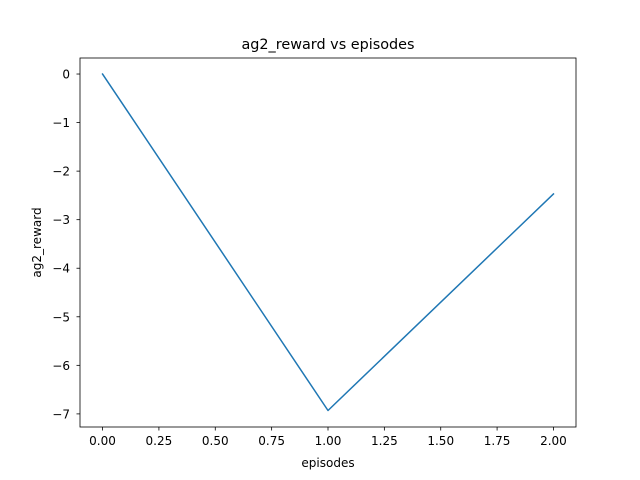  What do you see at coordinates (66, 75) in the screenshot?
I see `y-tick-label: 0` at bounding box center [66, 75].